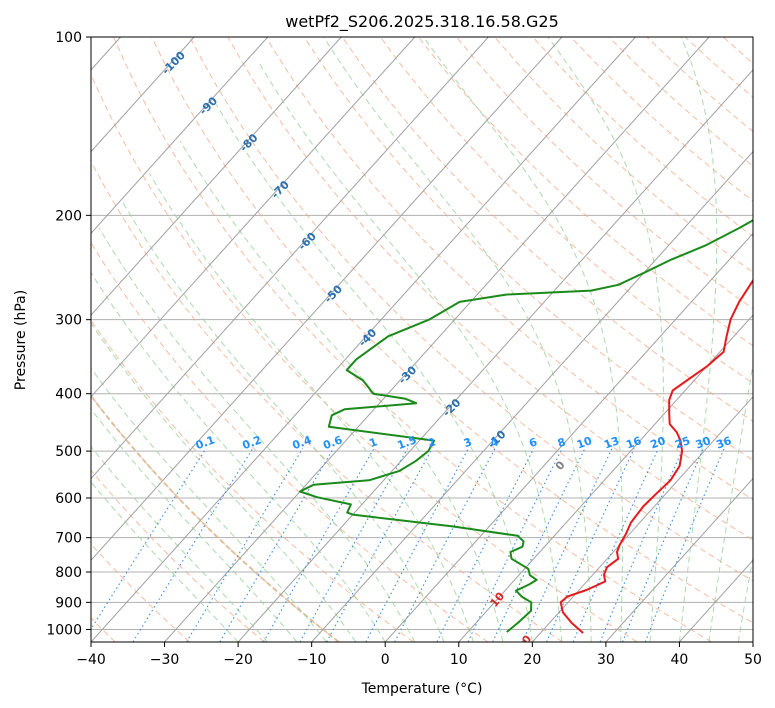  Describe the element at coordinates (68, 395) in the screenshot. I see `y-tick-label: 400` at that location.